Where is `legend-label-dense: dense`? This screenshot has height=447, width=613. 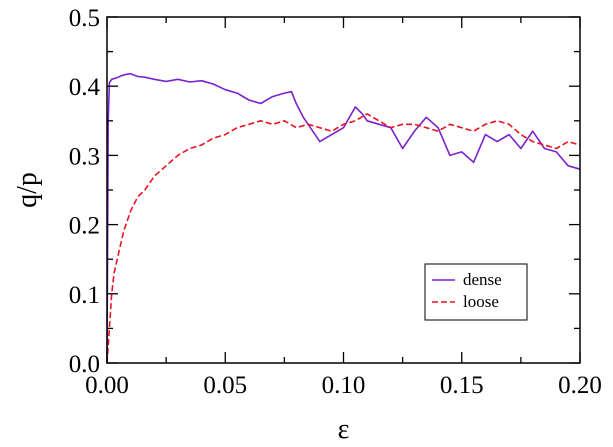
legend-label-dense: dense is located at coordinates (482, 279).